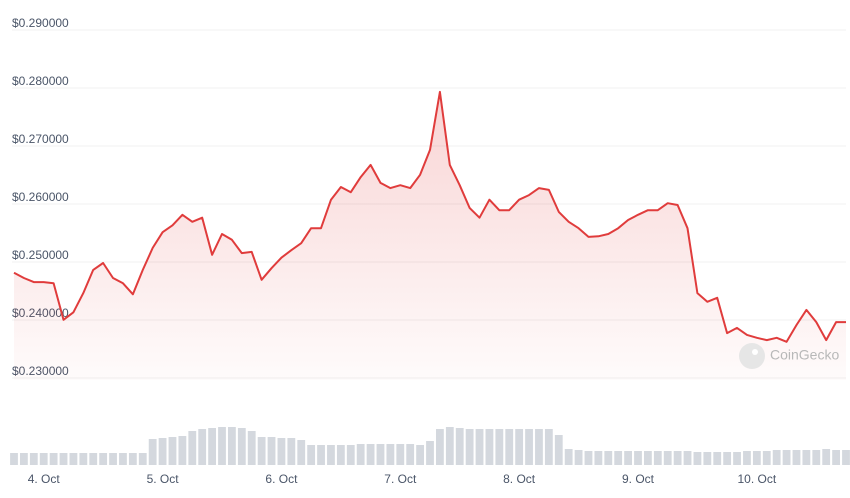 This screenshot has width=850, height=498. I want to click on y-tick-label: $0.290000, so click(40, 23).